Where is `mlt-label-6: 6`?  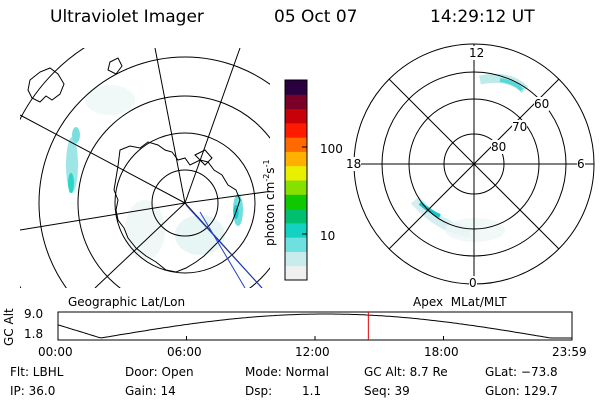
mlt-label-6: 6 is located at coordinates (581, 164).